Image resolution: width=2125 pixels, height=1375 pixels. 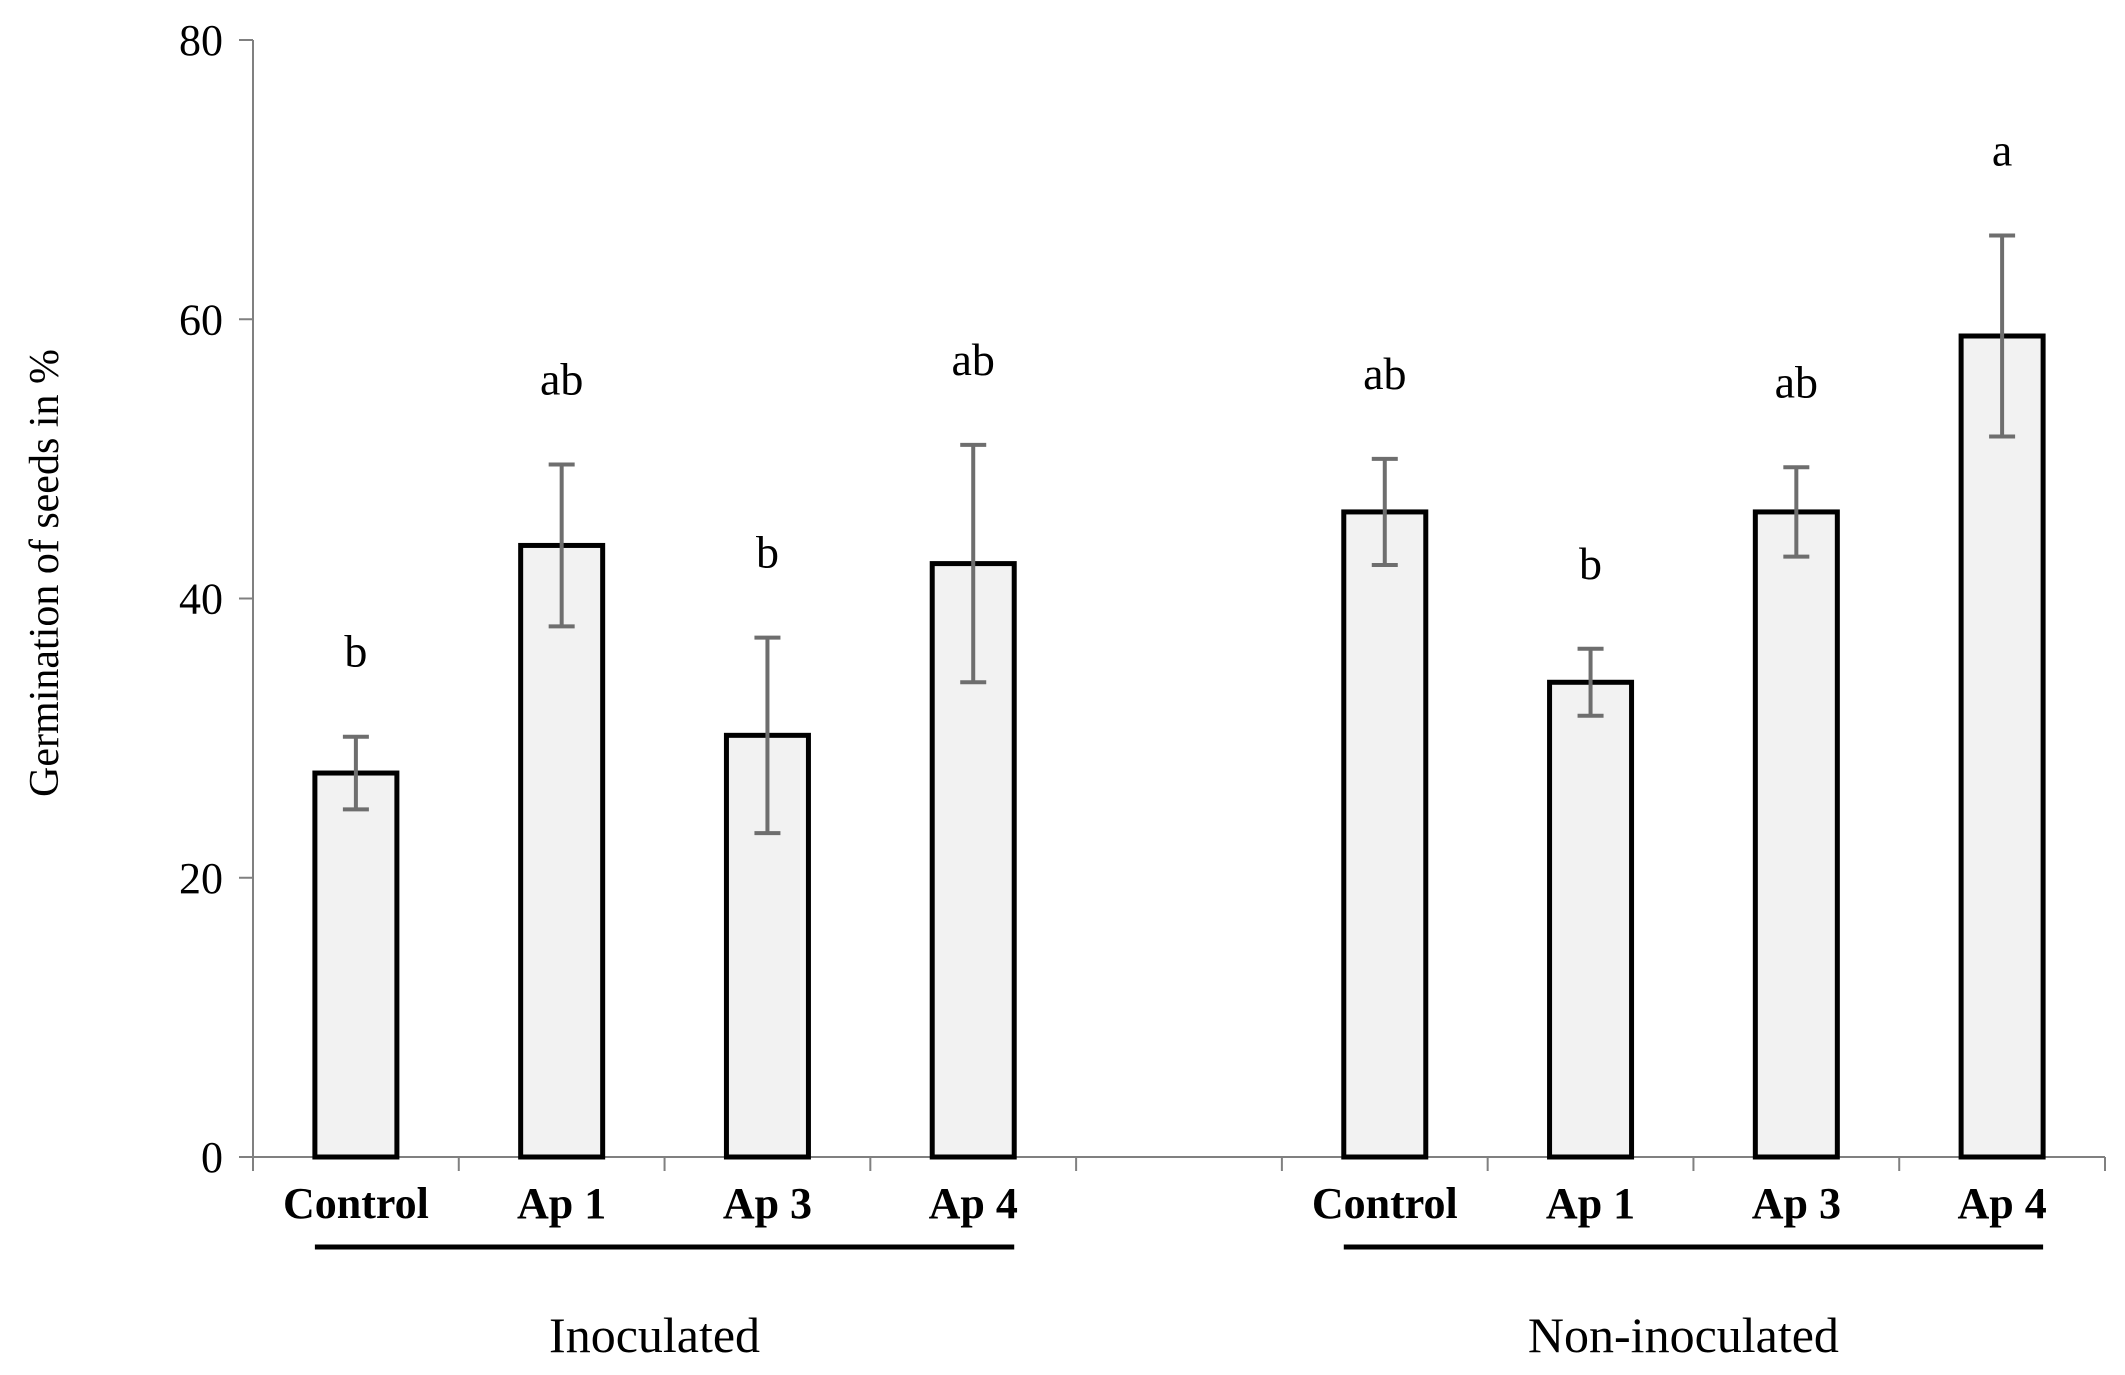 I want to click on y-tick-label: 0, so click(x=212, y=1157).